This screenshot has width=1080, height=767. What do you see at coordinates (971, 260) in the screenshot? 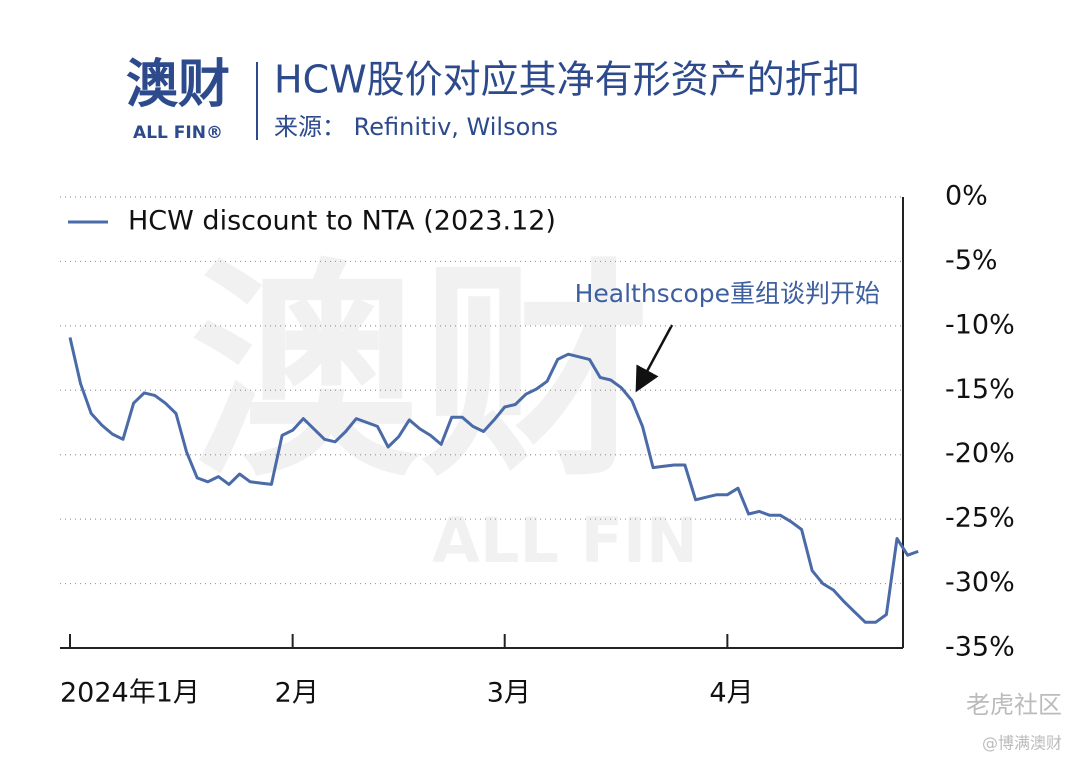
I see `y-tick-label: -5%` at bounding box center [971, 260].